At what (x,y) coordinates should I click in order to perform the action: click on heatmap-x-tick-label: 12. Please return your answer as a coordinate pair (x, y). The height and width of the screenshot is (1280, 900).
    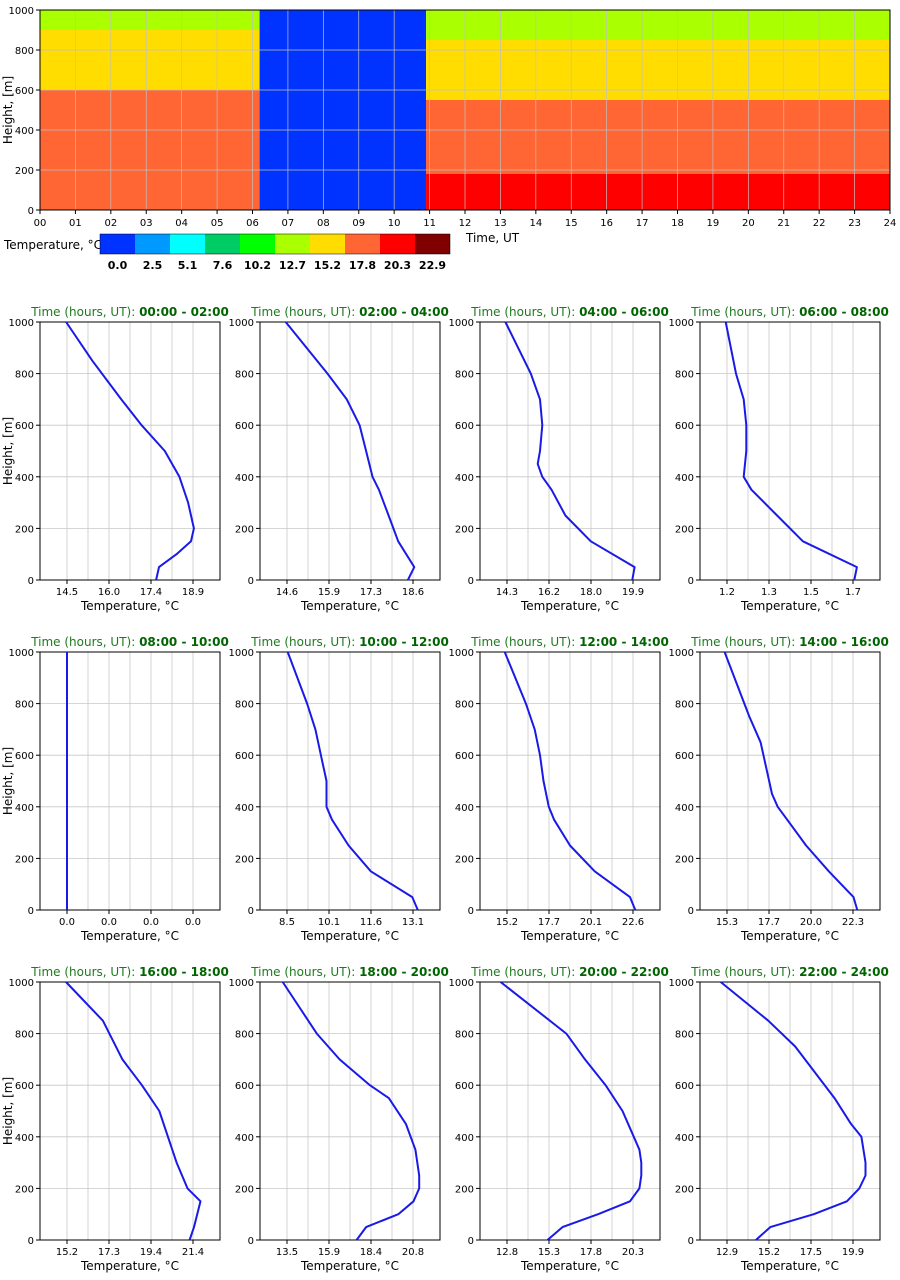
    Looking at the image, I should click on (465, 223).